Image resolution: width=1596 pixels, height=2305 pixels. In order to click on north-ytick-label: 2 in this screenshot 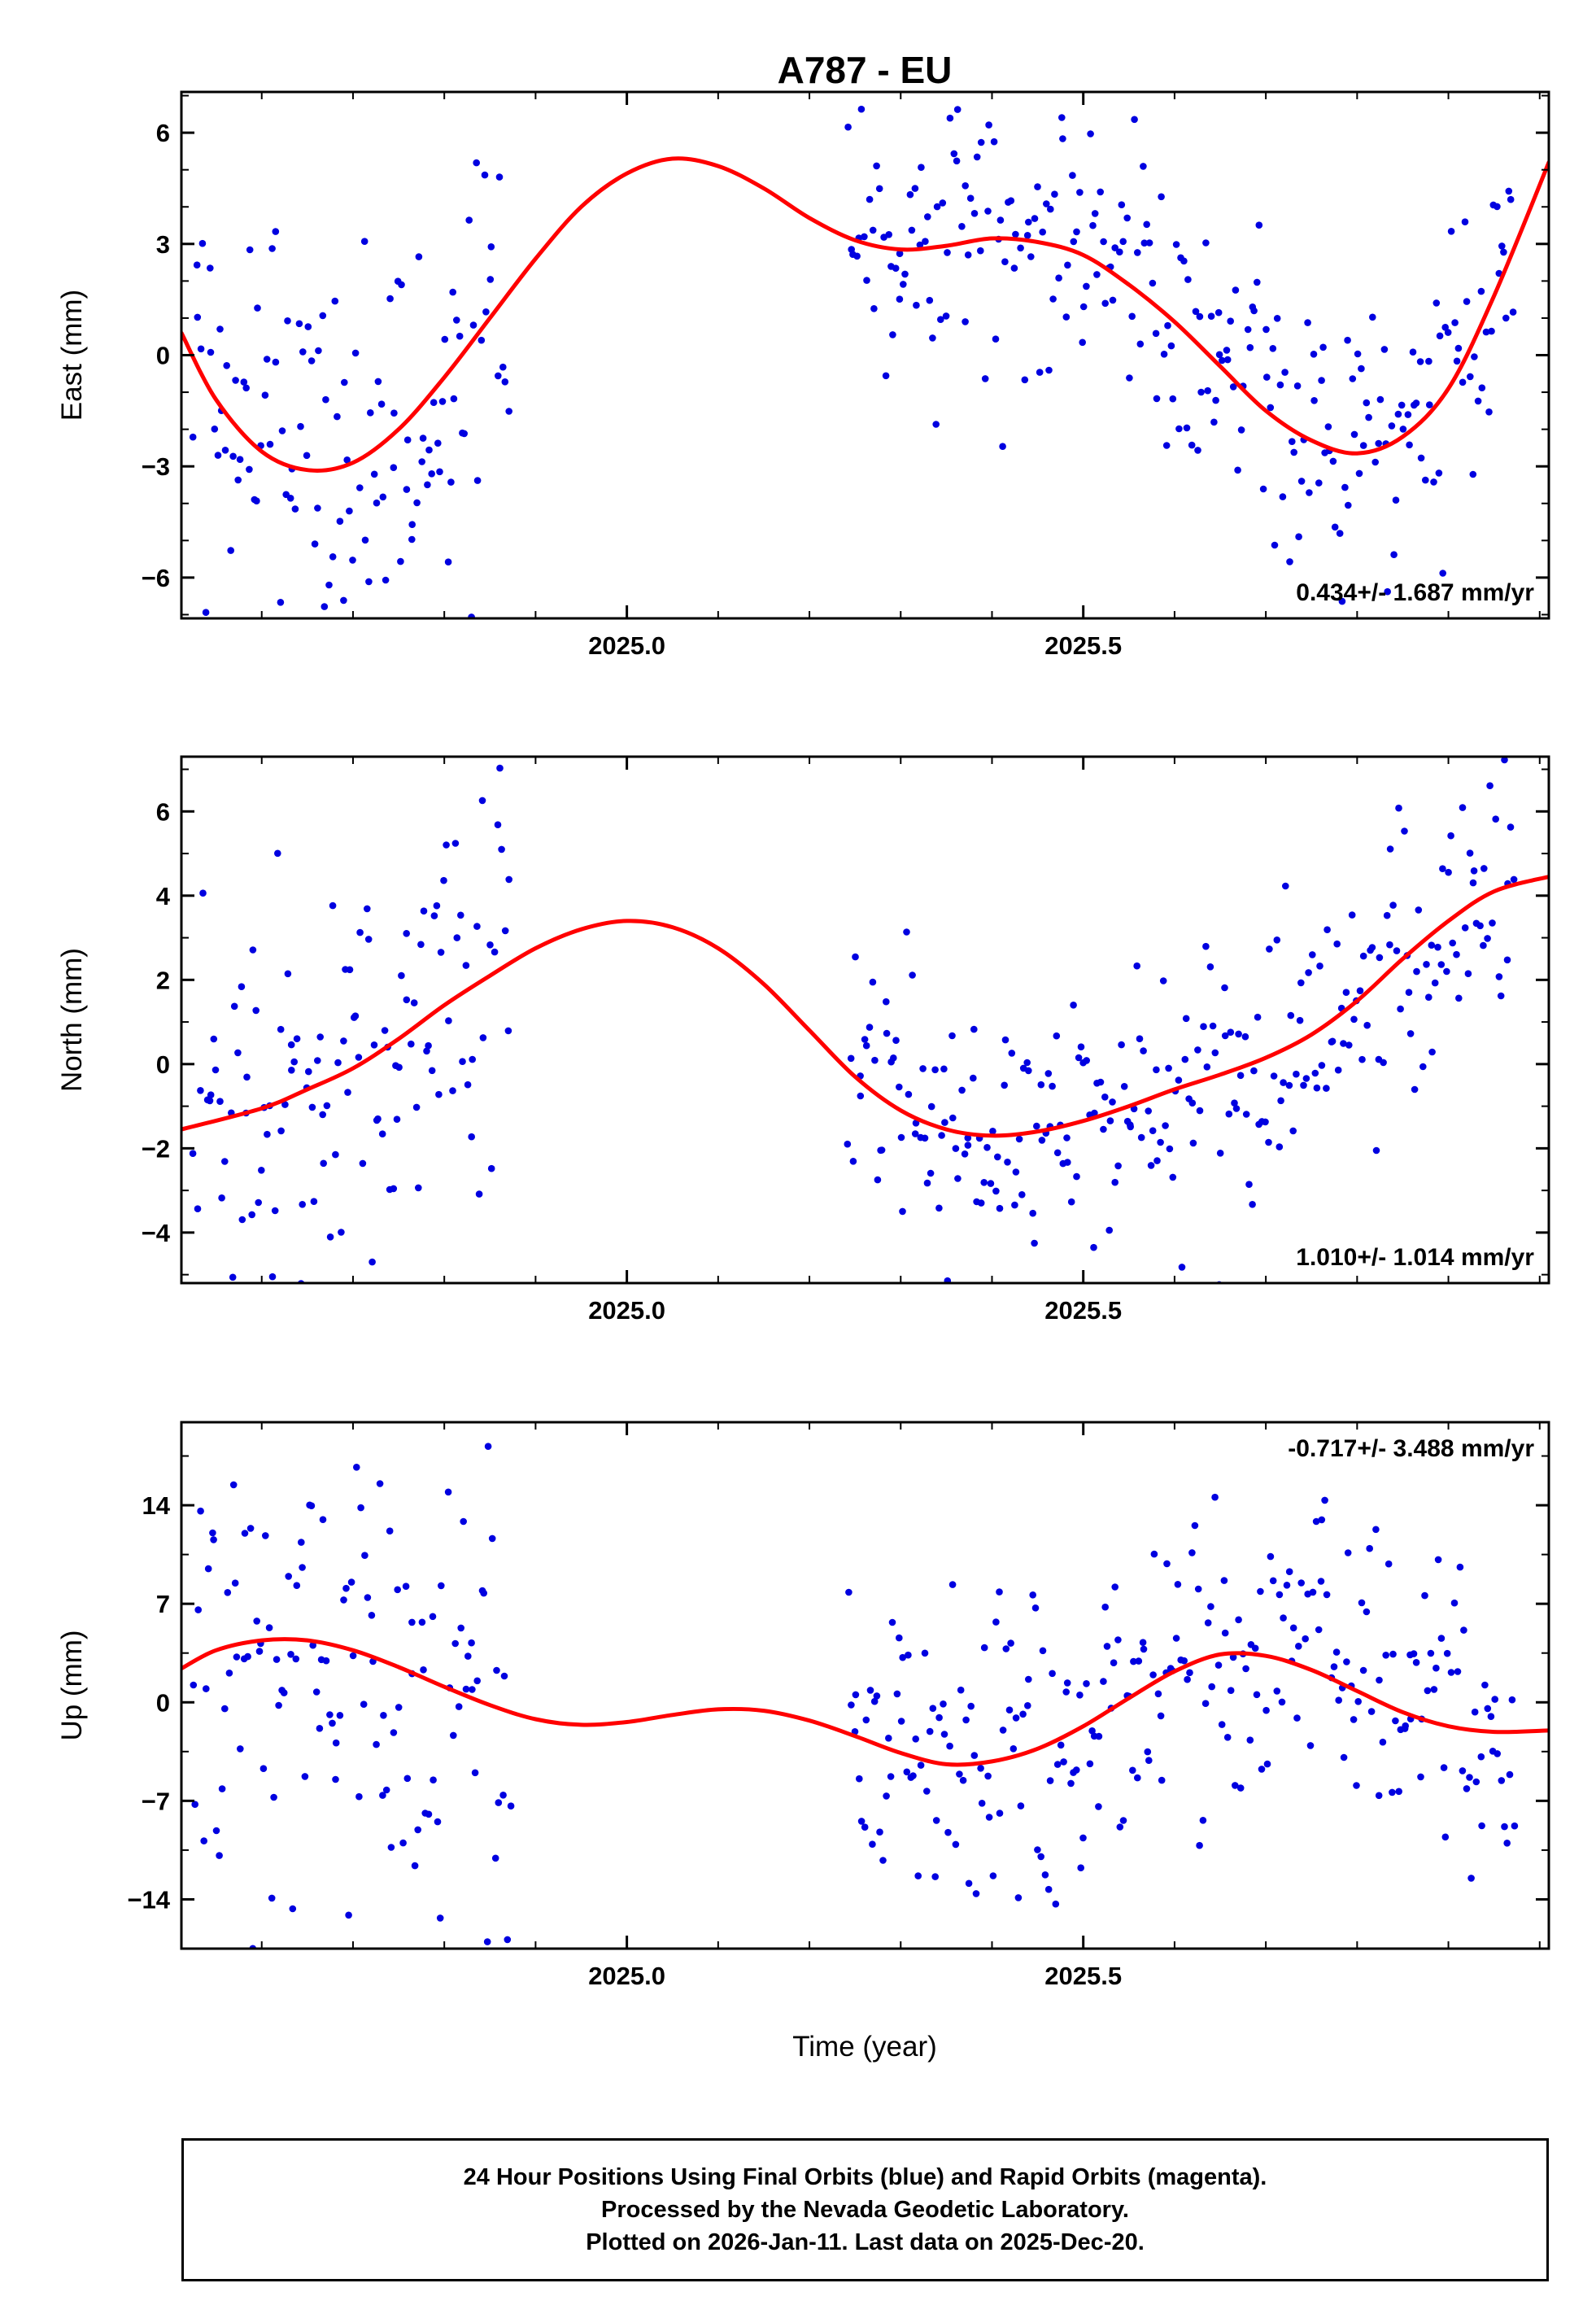, I will do `click(163, 980)`.